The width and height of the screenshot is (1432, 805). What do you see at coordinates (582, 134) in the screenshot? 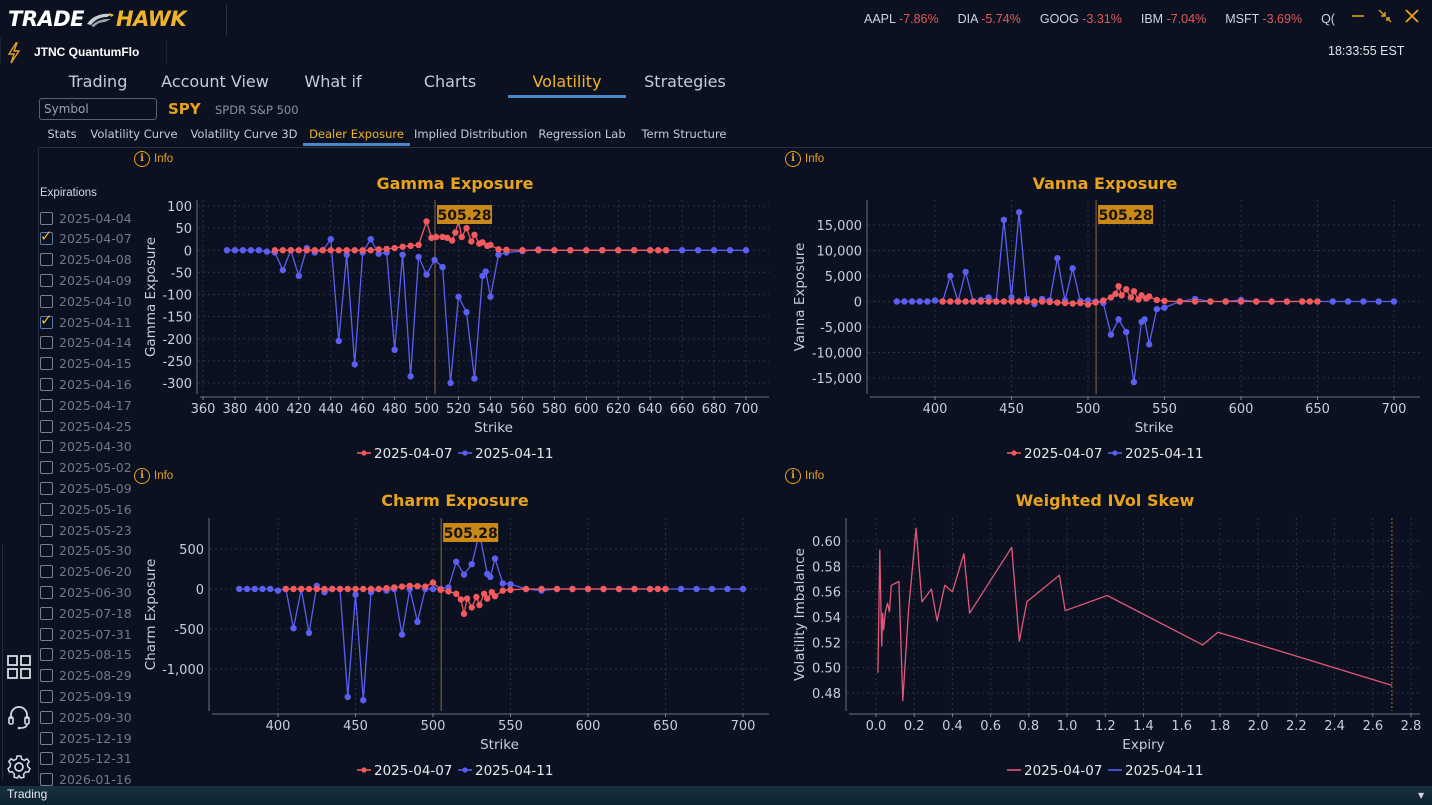
I see `subtab-regression-lab: Regression Lab` at bounding box center [582, 134].